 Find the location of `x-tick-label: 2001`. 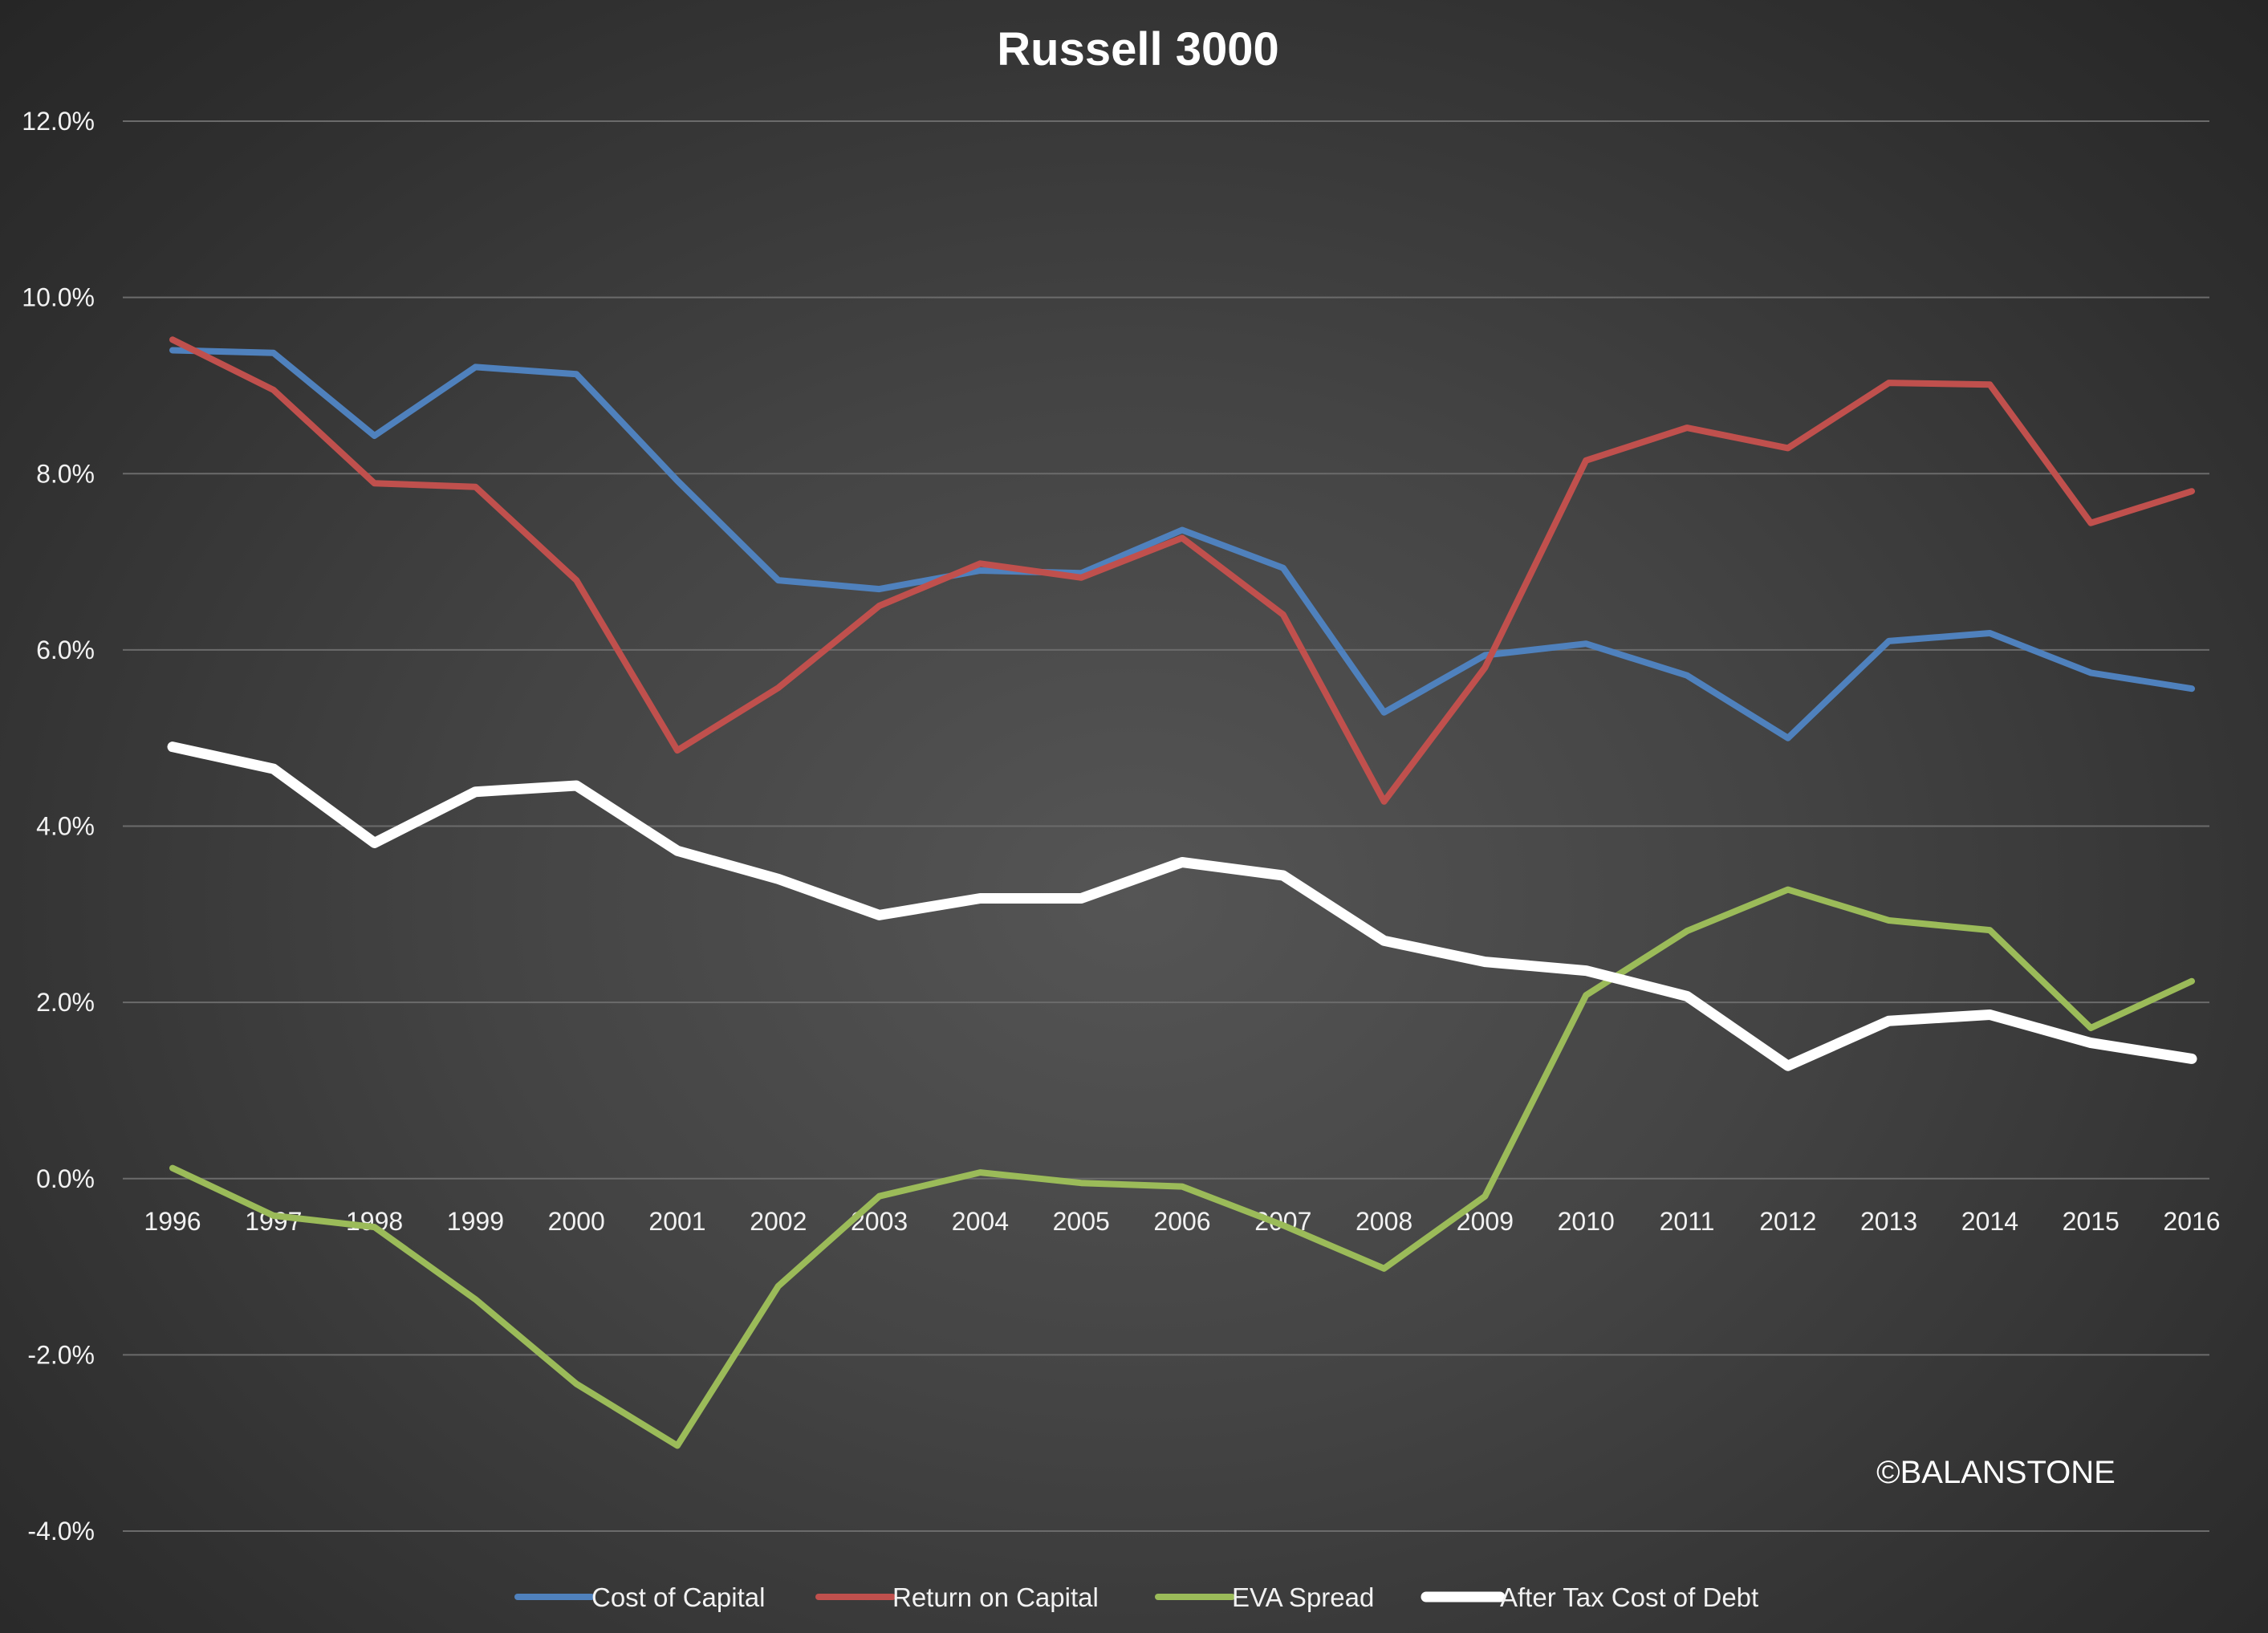

x-tick-label: 2001 is located at coordinates (676, 1221).